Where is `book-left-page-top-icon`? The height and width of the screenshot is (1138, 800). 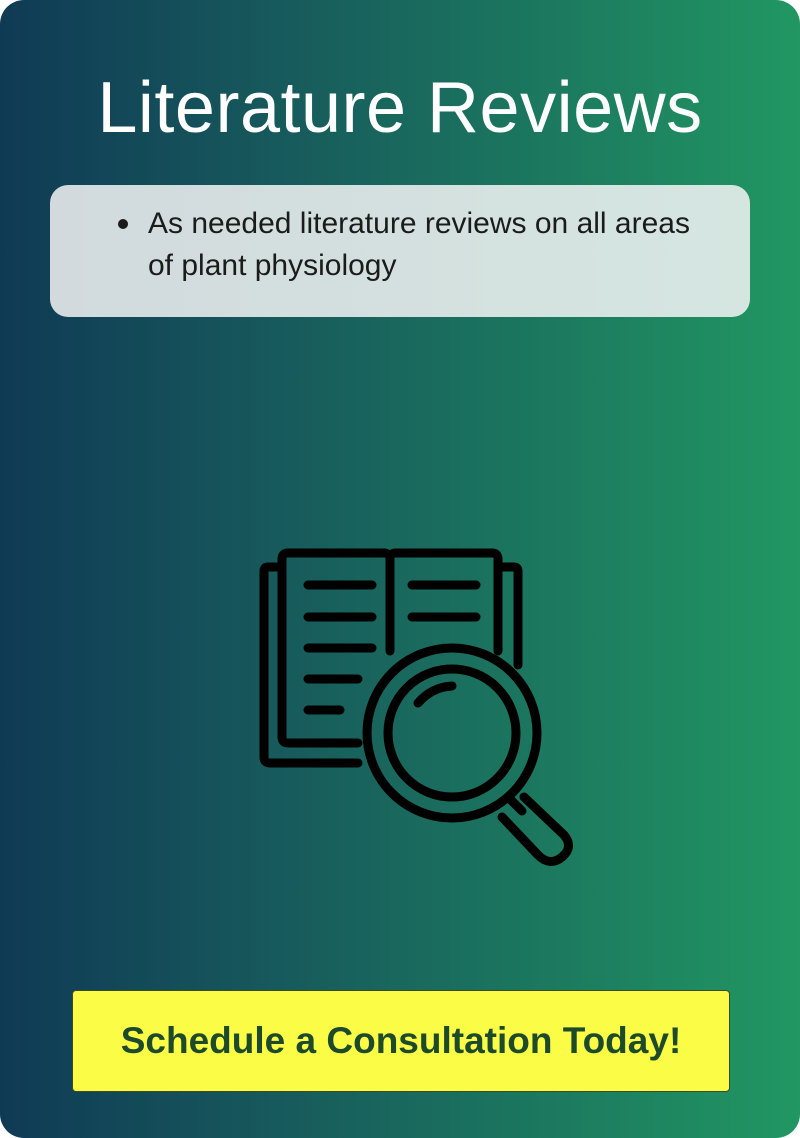 book-left-page-top-icon is located at coordinates (339, 602).